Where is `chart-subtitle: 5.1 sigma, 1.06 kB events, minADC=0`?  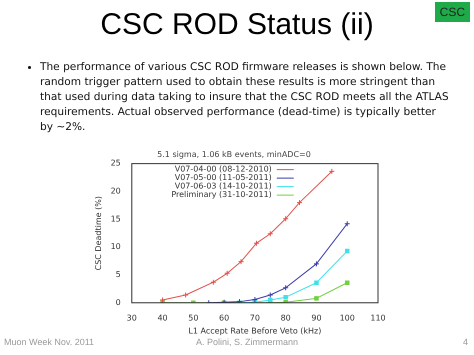
chart-subtitle: 5.1 sigma, 1.06 kB events, minADC=0 is located at coordinates (234, 154).